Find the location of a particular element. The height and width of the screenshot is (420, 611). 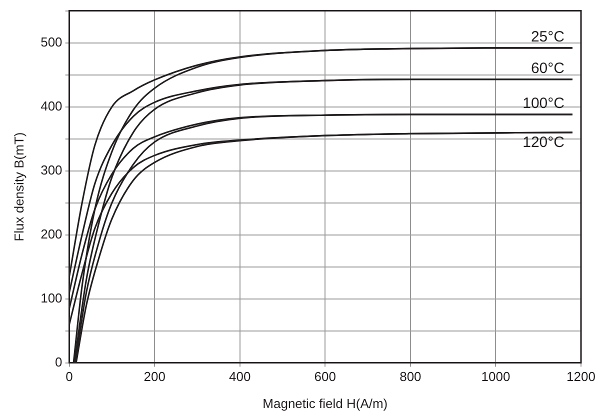

x-tick-label: 1200 is located at coordinates (581, 376).